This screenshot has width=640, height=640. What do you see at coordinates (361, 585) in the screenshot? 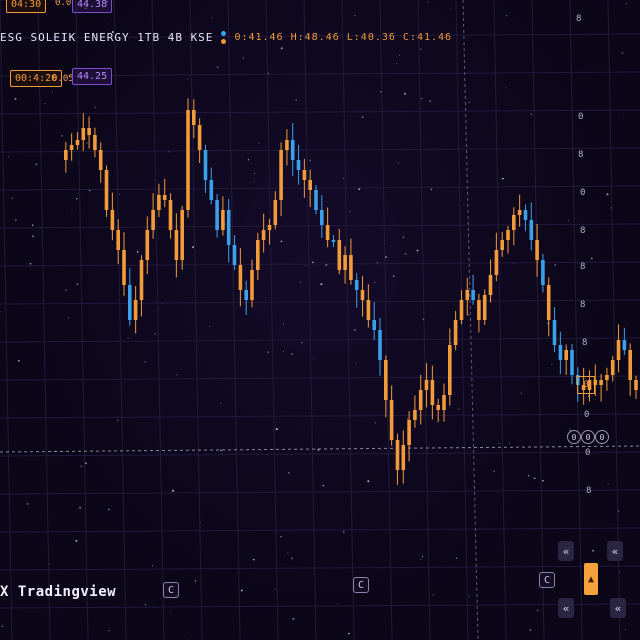
I see `bottom-mid-control: C` at bounding box center [361, 585].